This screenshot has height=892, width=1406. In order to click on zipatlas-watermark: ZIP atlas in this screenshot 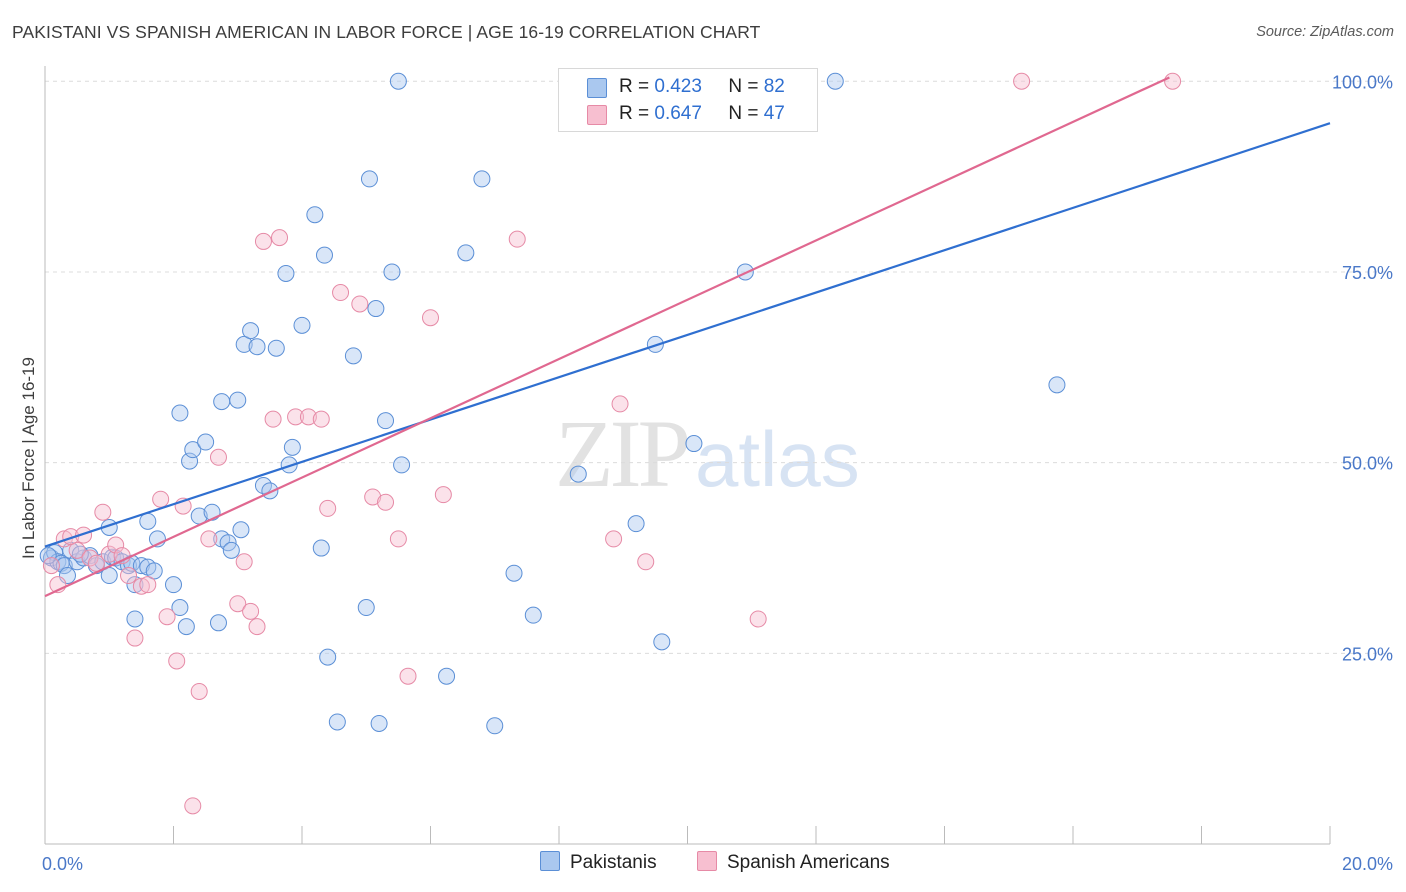, I will do `click(707, 453)`.